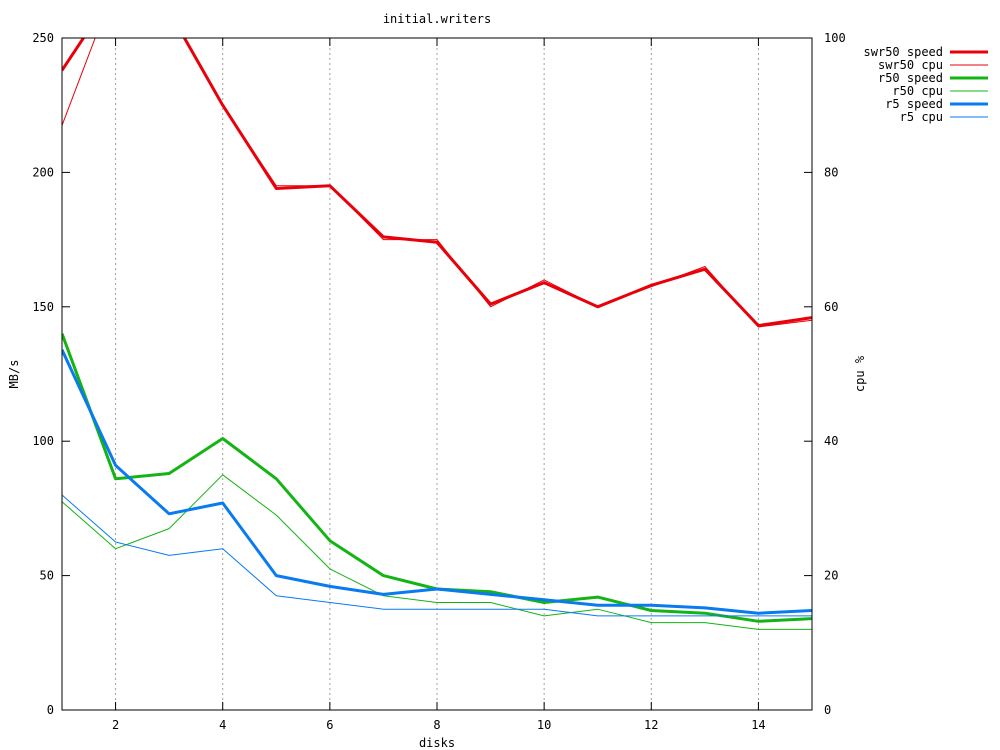  I want to click on legend-label: swr50 speed, so click(903, 52).